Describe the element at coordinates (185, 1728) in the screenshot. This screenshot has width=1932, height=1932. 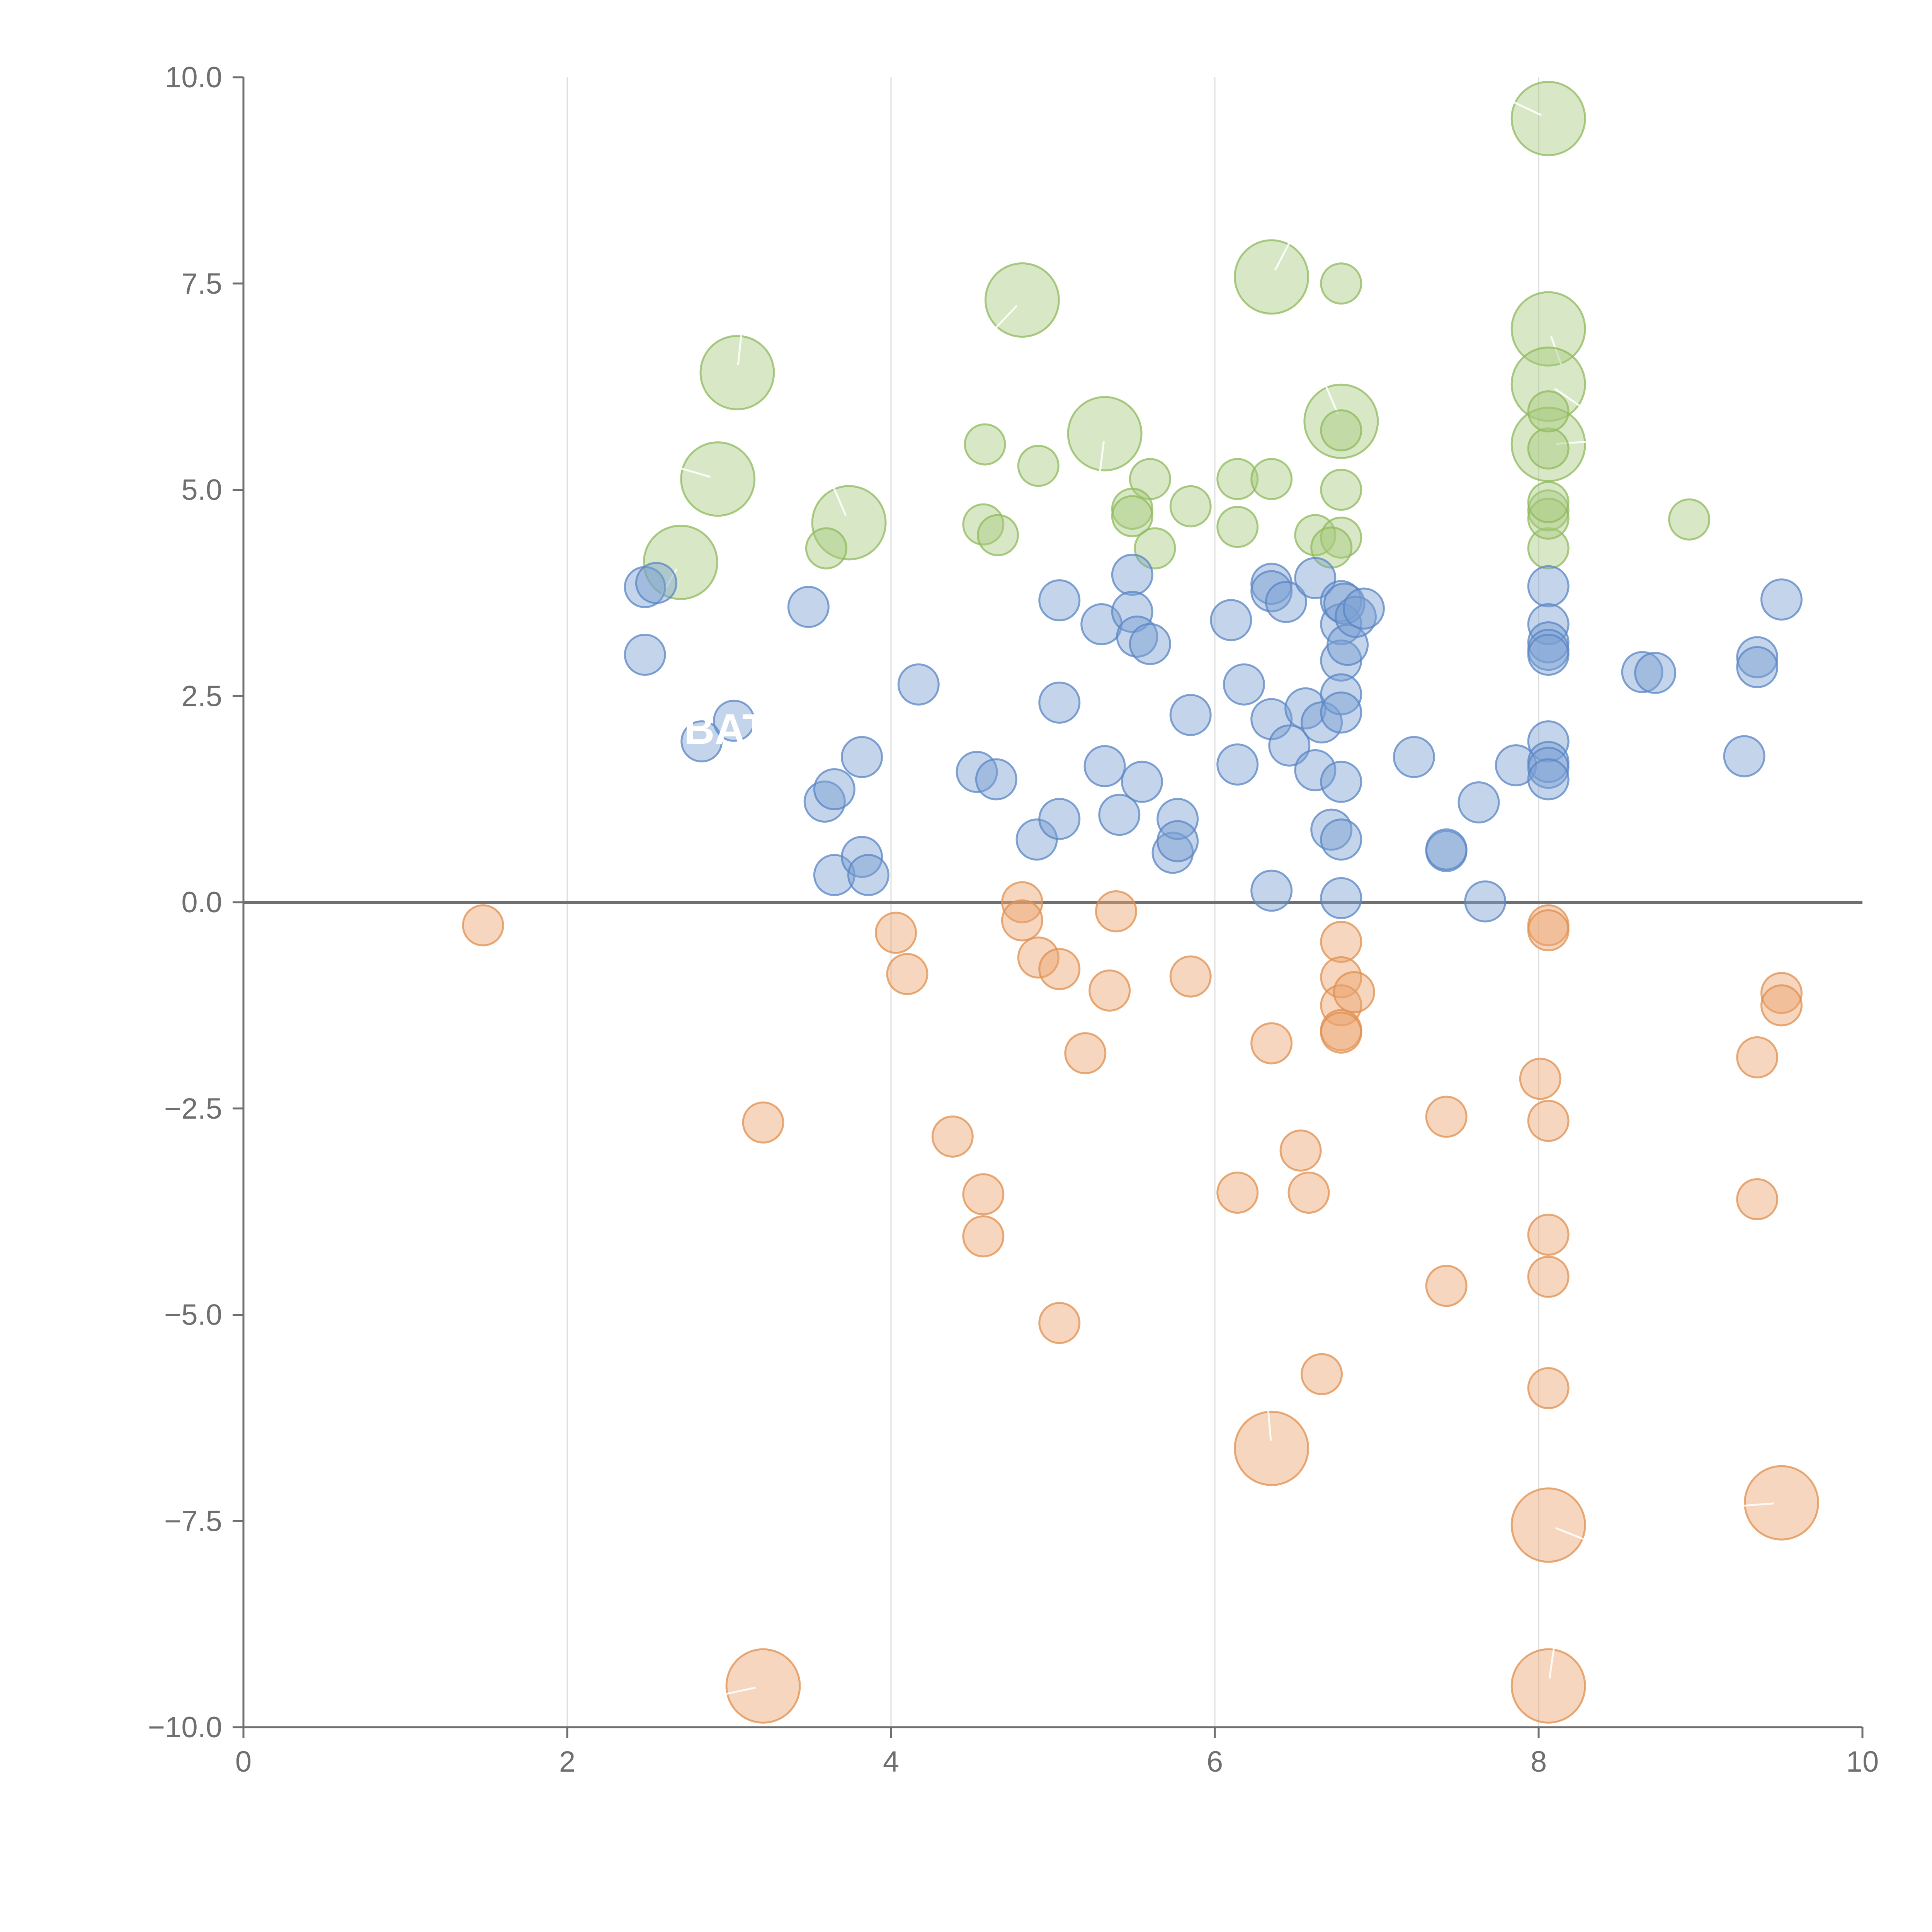
I see `y-tick-label: −10.0` at that location.